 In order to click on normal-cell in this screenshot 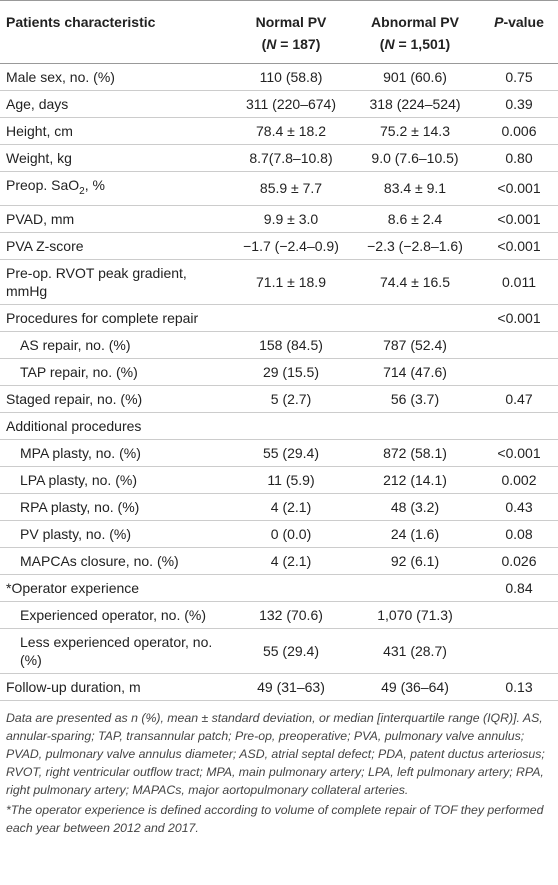, I will do `click(291, 426)`.